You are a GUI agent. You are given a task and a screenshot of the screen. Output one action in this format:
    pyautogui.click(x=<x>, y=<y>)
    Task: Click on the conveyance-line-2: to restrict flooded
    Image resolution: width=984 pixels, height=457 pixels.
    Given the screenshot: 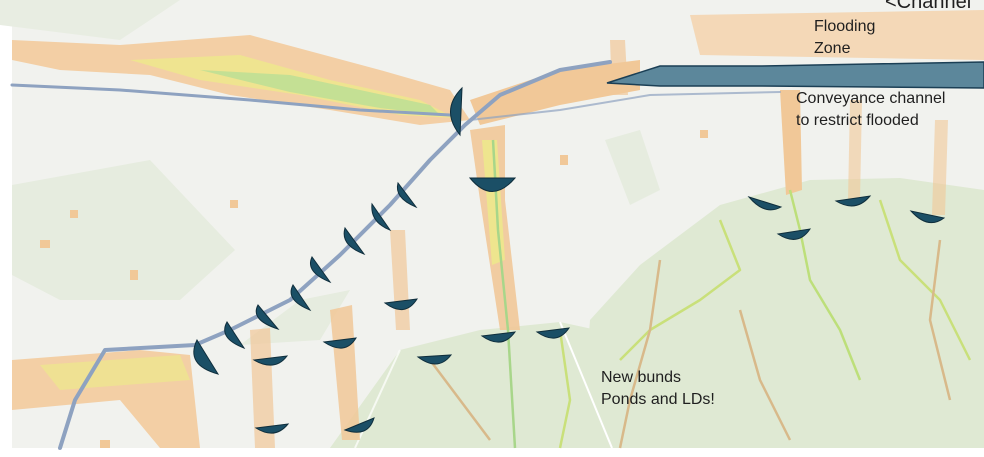 What is the action you would take?
    pyautogui.click(x=857, y=120)
    